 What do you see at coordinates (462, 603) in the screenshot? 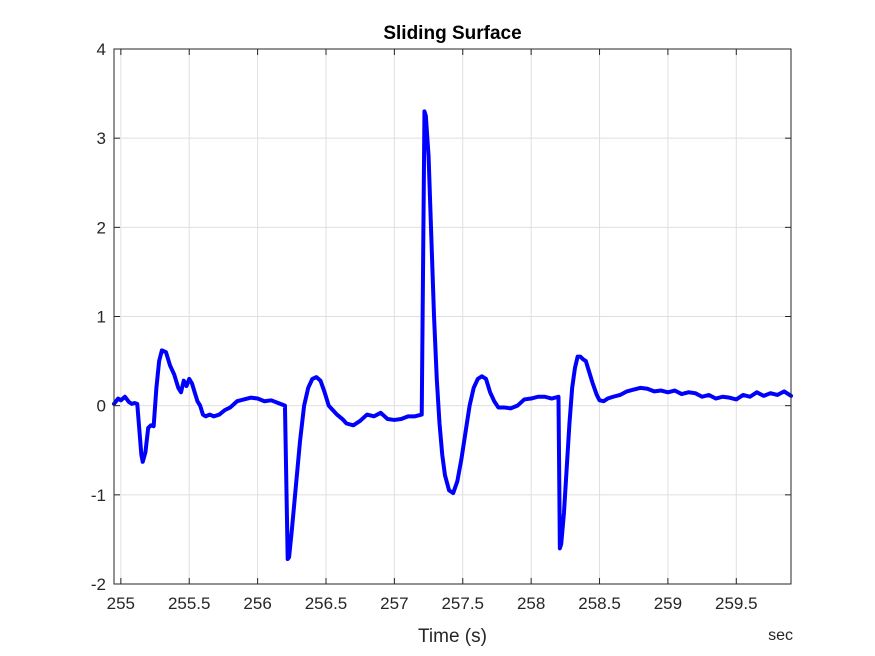
I see `x-tick-label: 257.5` at bounding box center [462, 603].